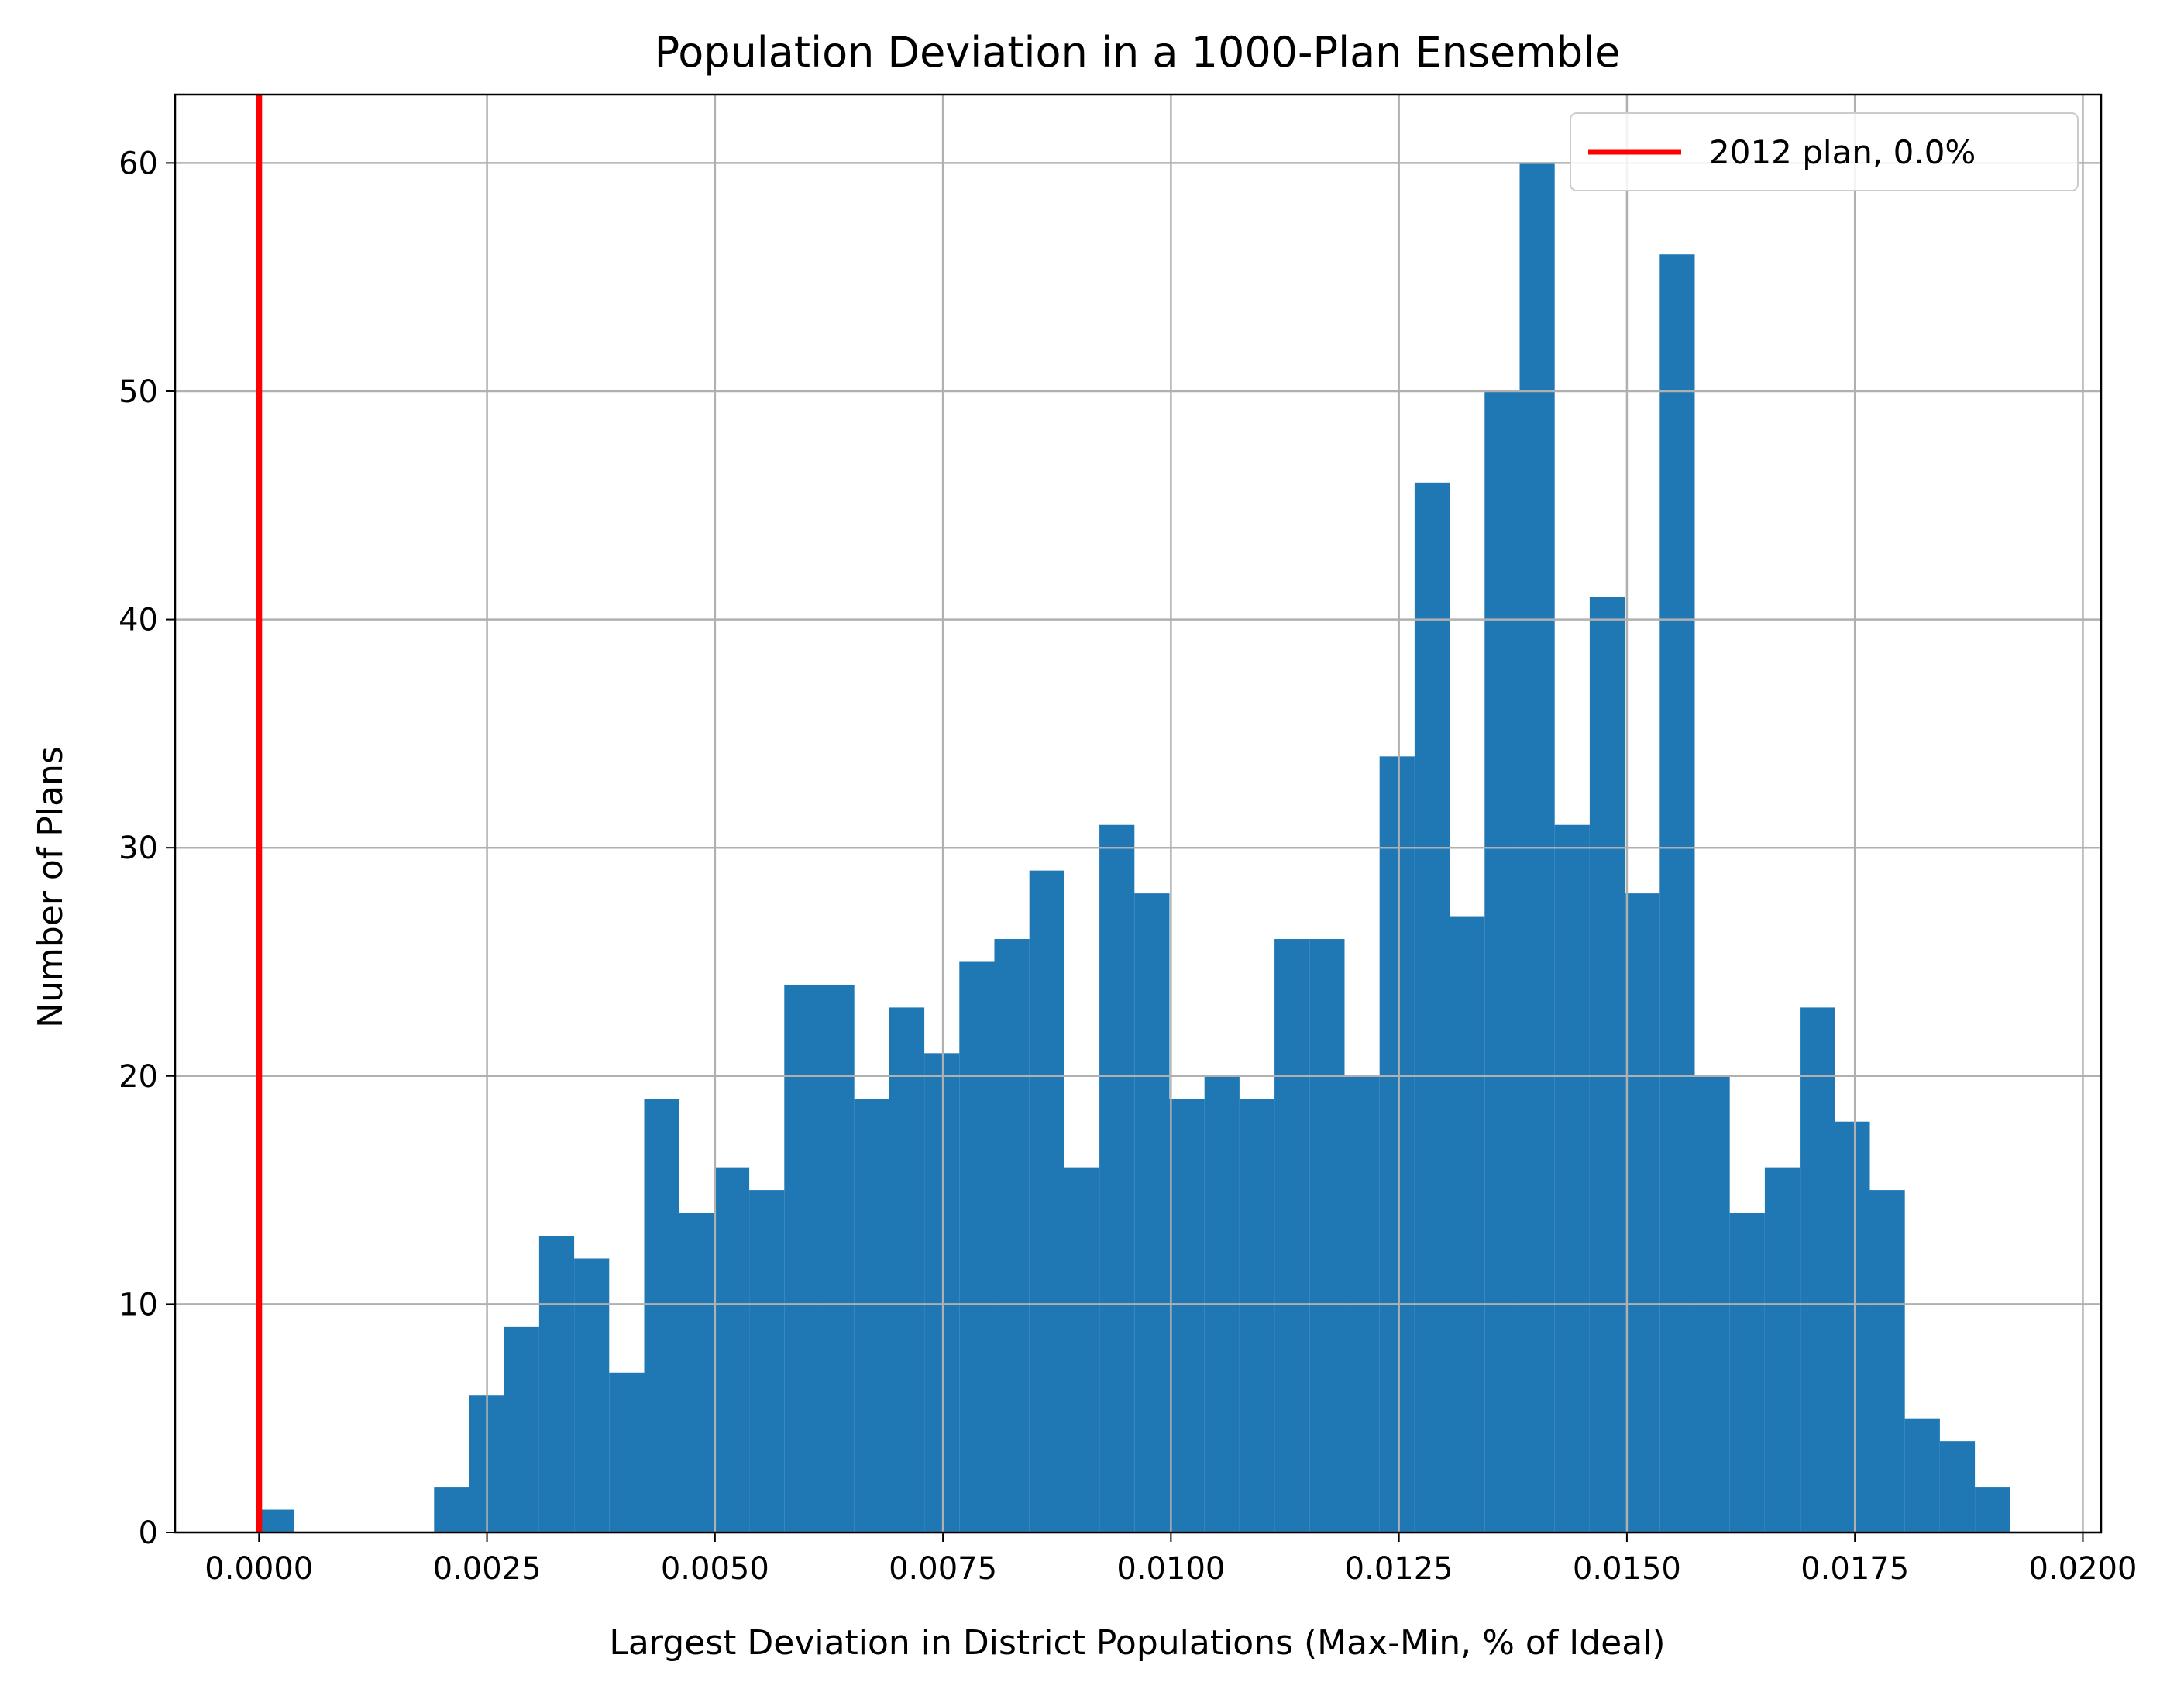  What do you see at coordinates (487, 1569) in the screenshot?
I see `x-tick-label: 0.0025` at bounding box center [487, 1569].